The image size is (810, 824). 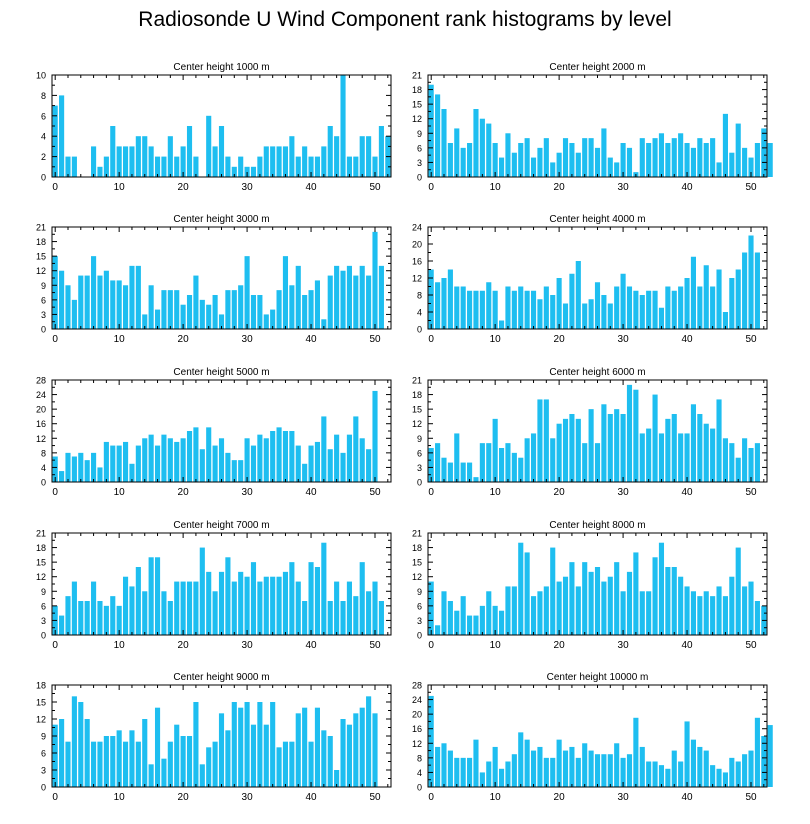 I want to click on y-tick-label: 3, so click(x=419, y=163).